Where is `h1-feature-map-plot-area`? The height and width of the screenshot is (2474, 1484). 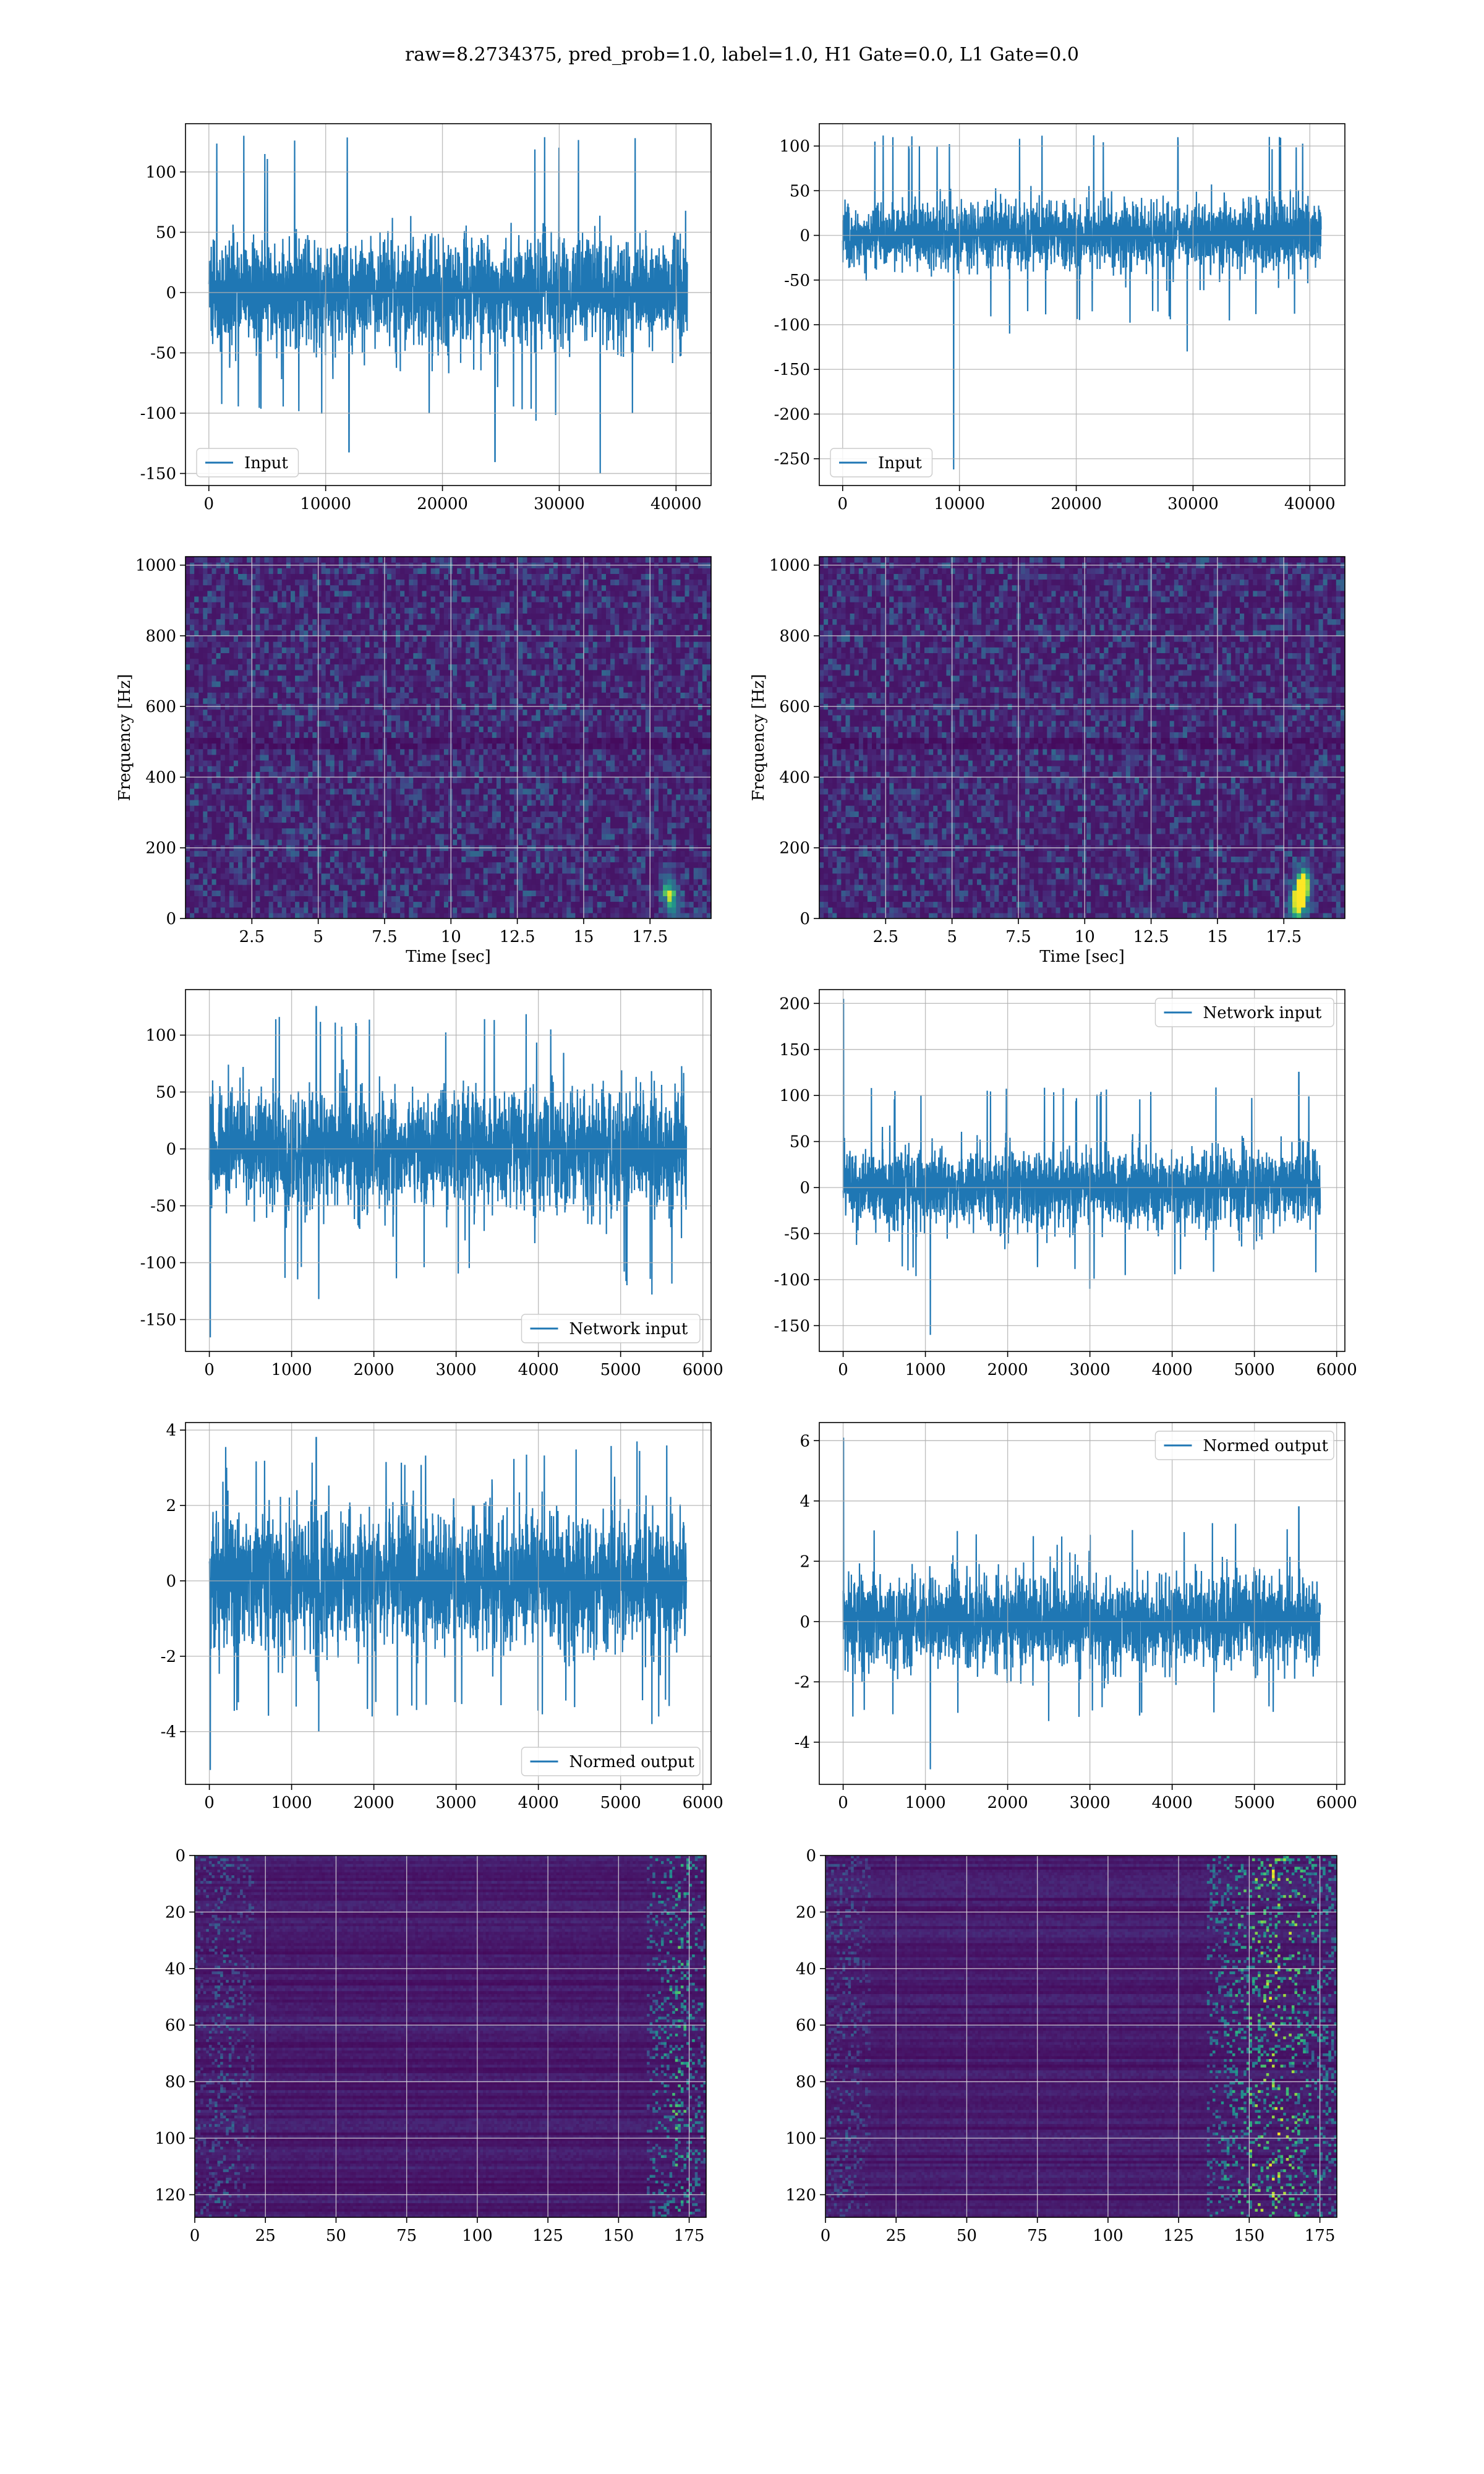
h1-feature-map-plot-area is located at coordinates (451, 2037).